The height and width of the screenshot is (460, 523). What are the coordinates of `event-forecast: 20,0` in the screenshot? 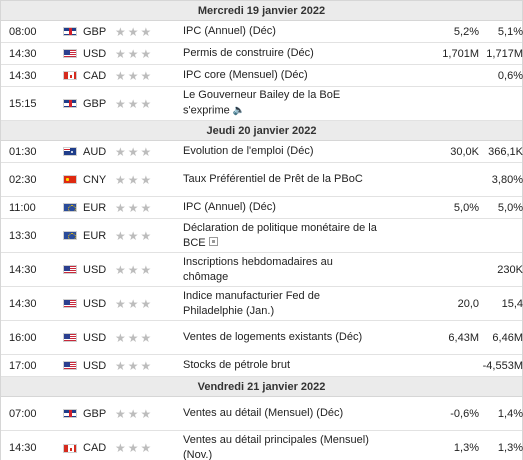 It's located at (468, 303).